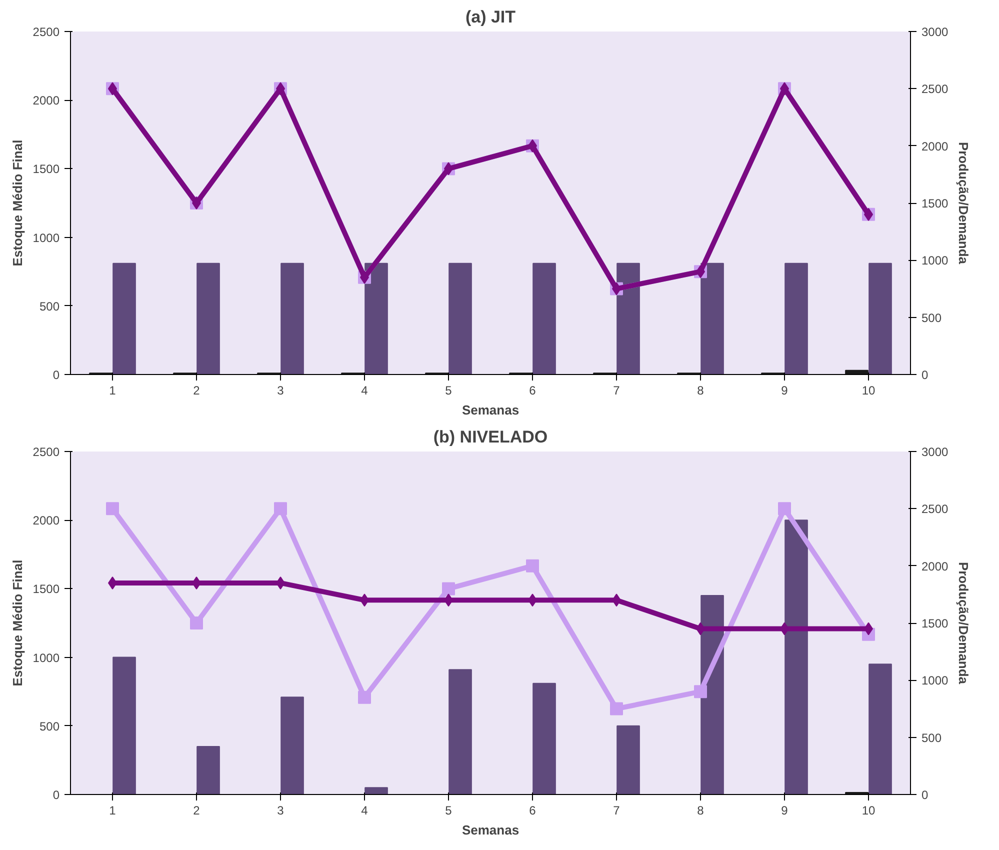 The height and width of the screenshot is (850, 999). I want to click on chart-title: (a) JIT, so click(490, 17).